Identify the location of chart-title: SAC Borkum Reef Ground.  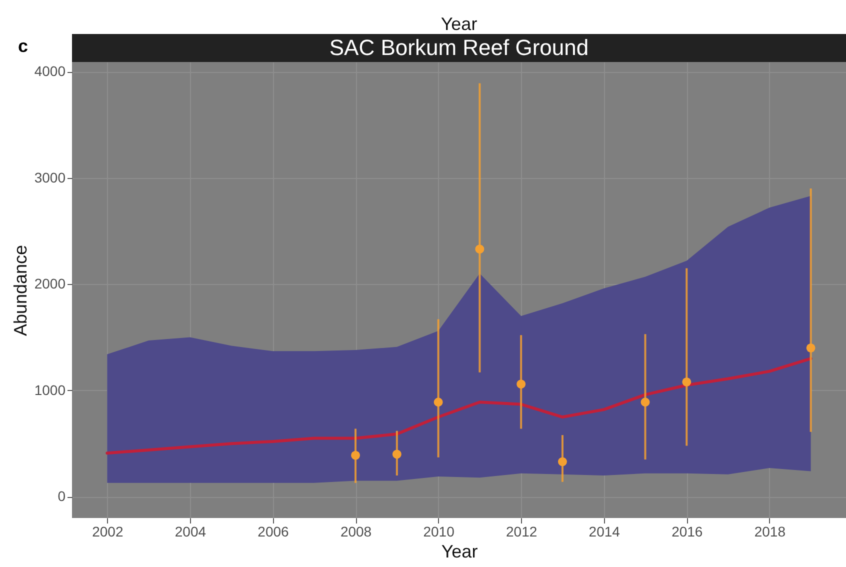
(459, 48).